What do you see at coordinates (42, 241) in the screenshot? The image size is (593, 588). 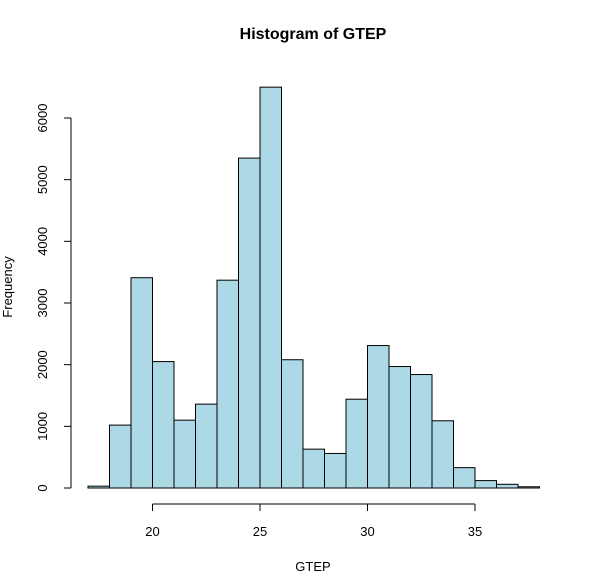 I see `y-tick-label: 4000` at bounding box center [42, 241].